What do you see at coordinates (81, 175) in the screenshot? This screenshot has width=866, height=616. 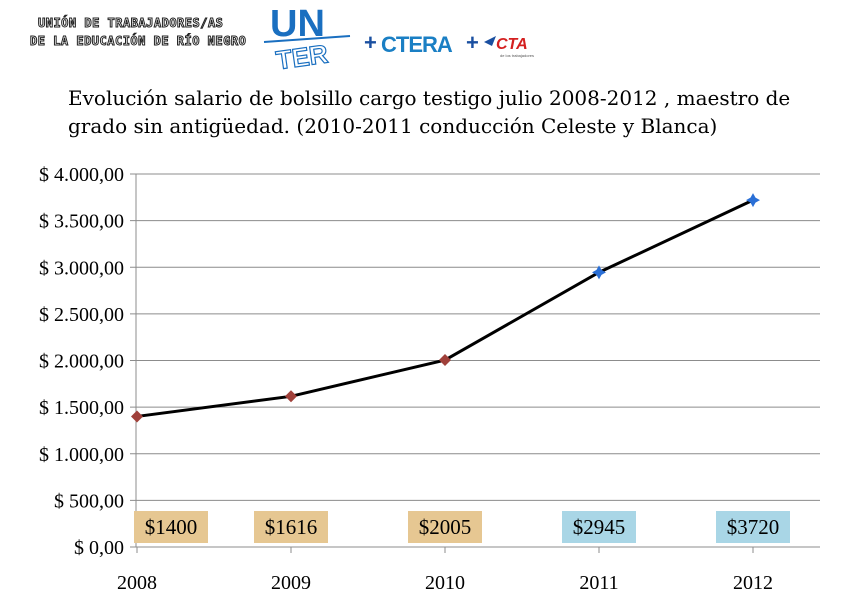 I see `y-tick-label: $ 4.000,00` at bounding box center [81, 175].